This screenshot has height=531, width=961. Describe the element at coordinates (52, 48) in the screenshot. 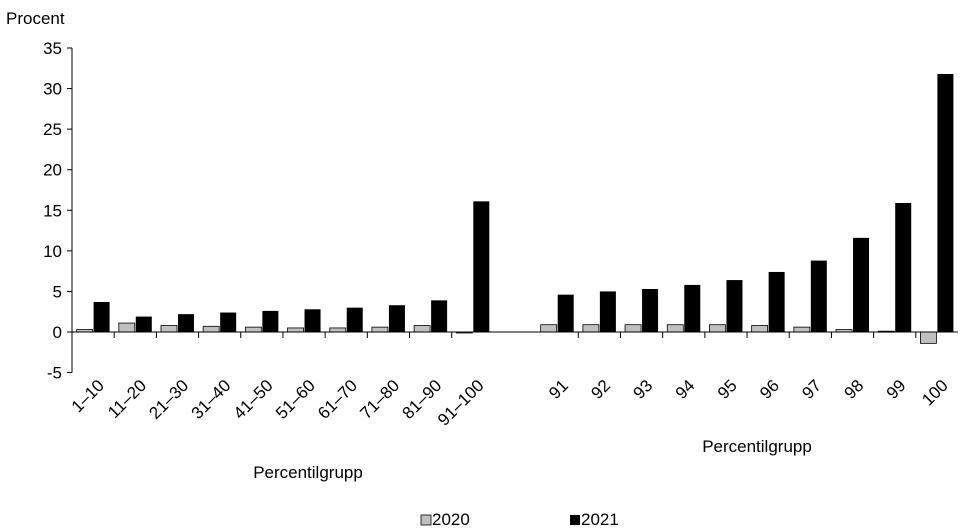

I see `y-tick-label: 35` at that location.